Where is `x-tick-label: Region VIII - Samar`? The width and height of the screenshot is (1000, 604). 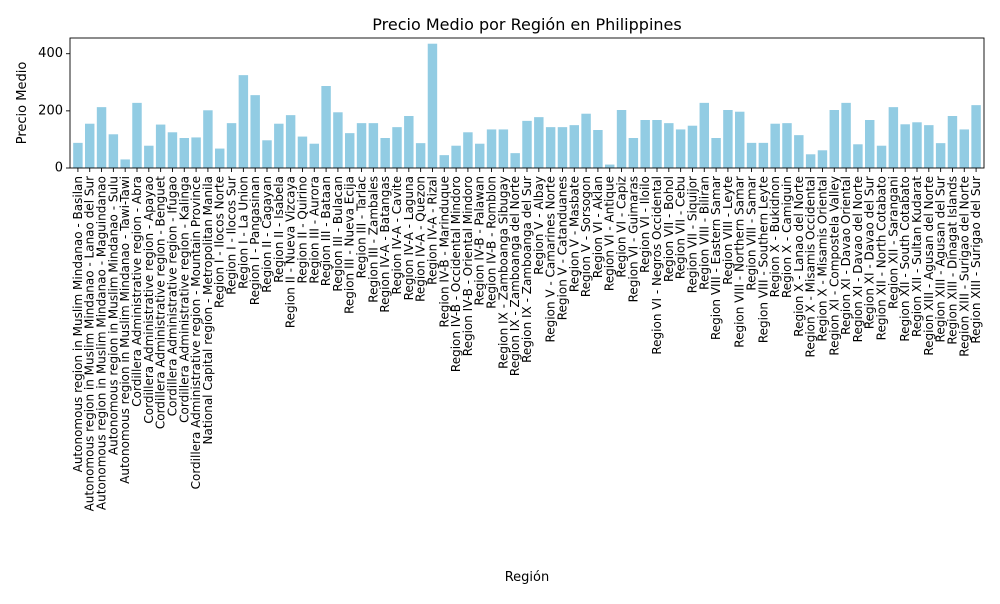
x-tick-label: Region VIII - Samar is located at coordinates (752, 233).